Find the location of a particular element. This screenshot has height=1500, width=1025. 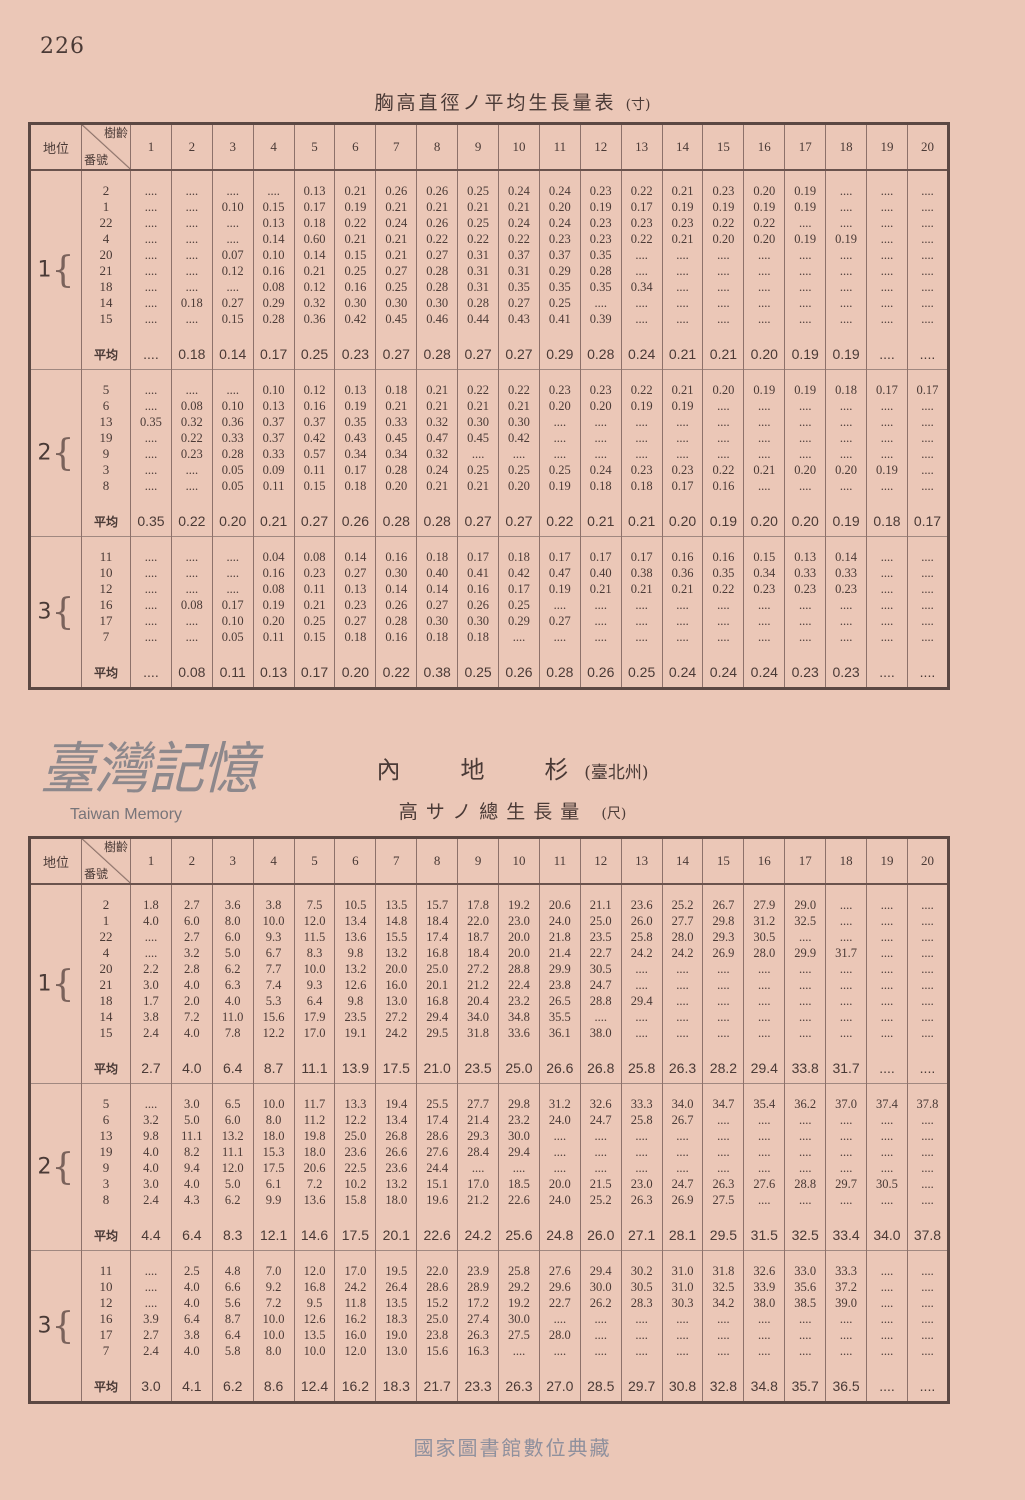

site-class: 3{ is located at coordinates (56, 613).